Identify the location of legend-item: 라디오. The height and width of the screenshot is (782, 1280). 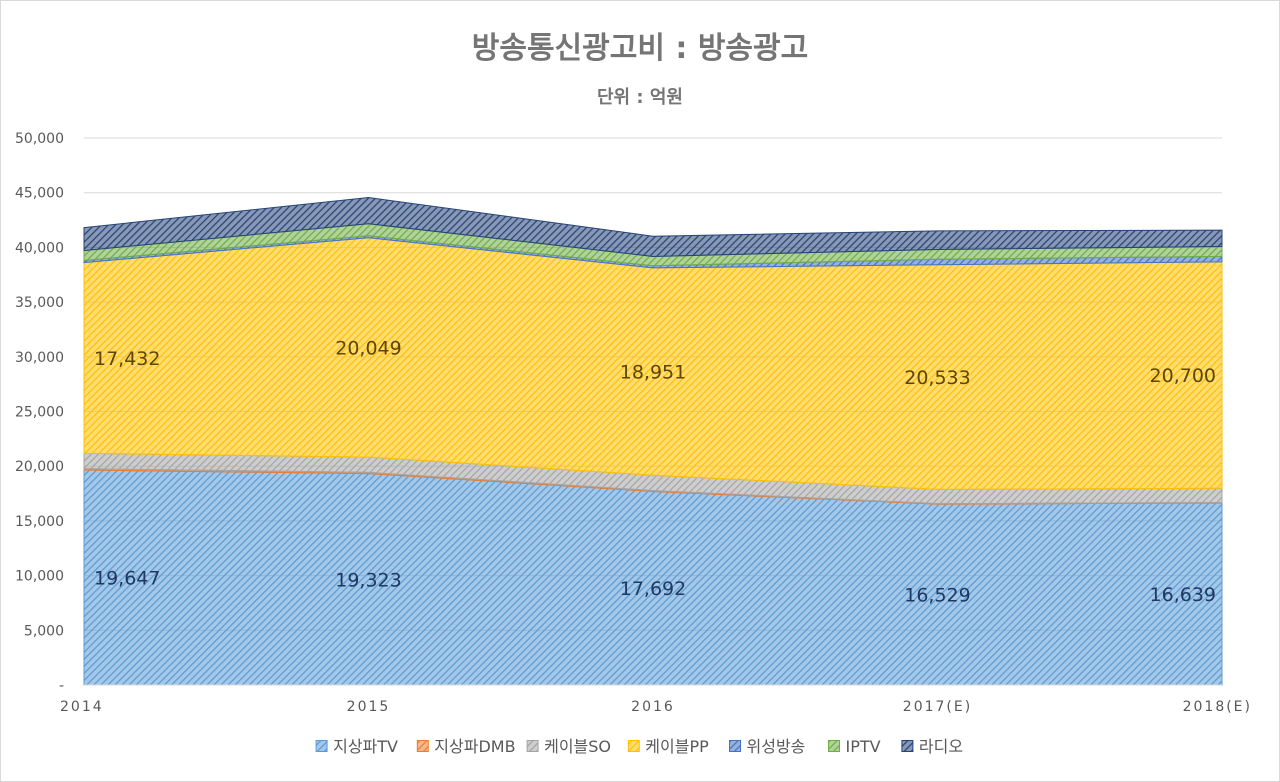
(932, 746).